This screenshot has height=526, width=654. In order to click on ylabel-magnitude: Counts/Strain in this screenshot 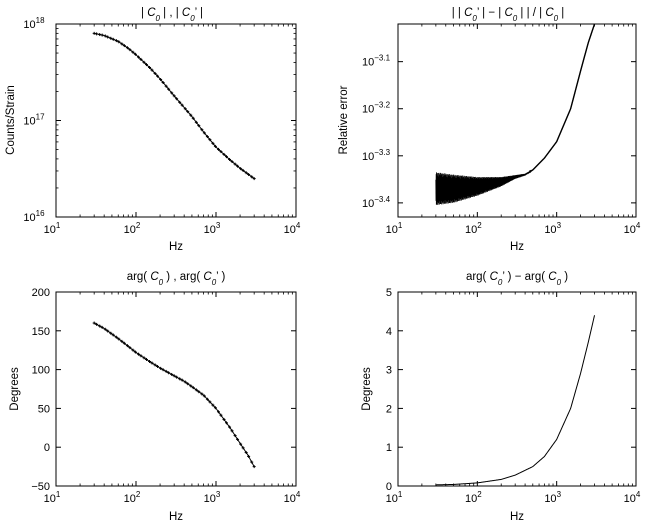, I will do `click(11, 120)`.